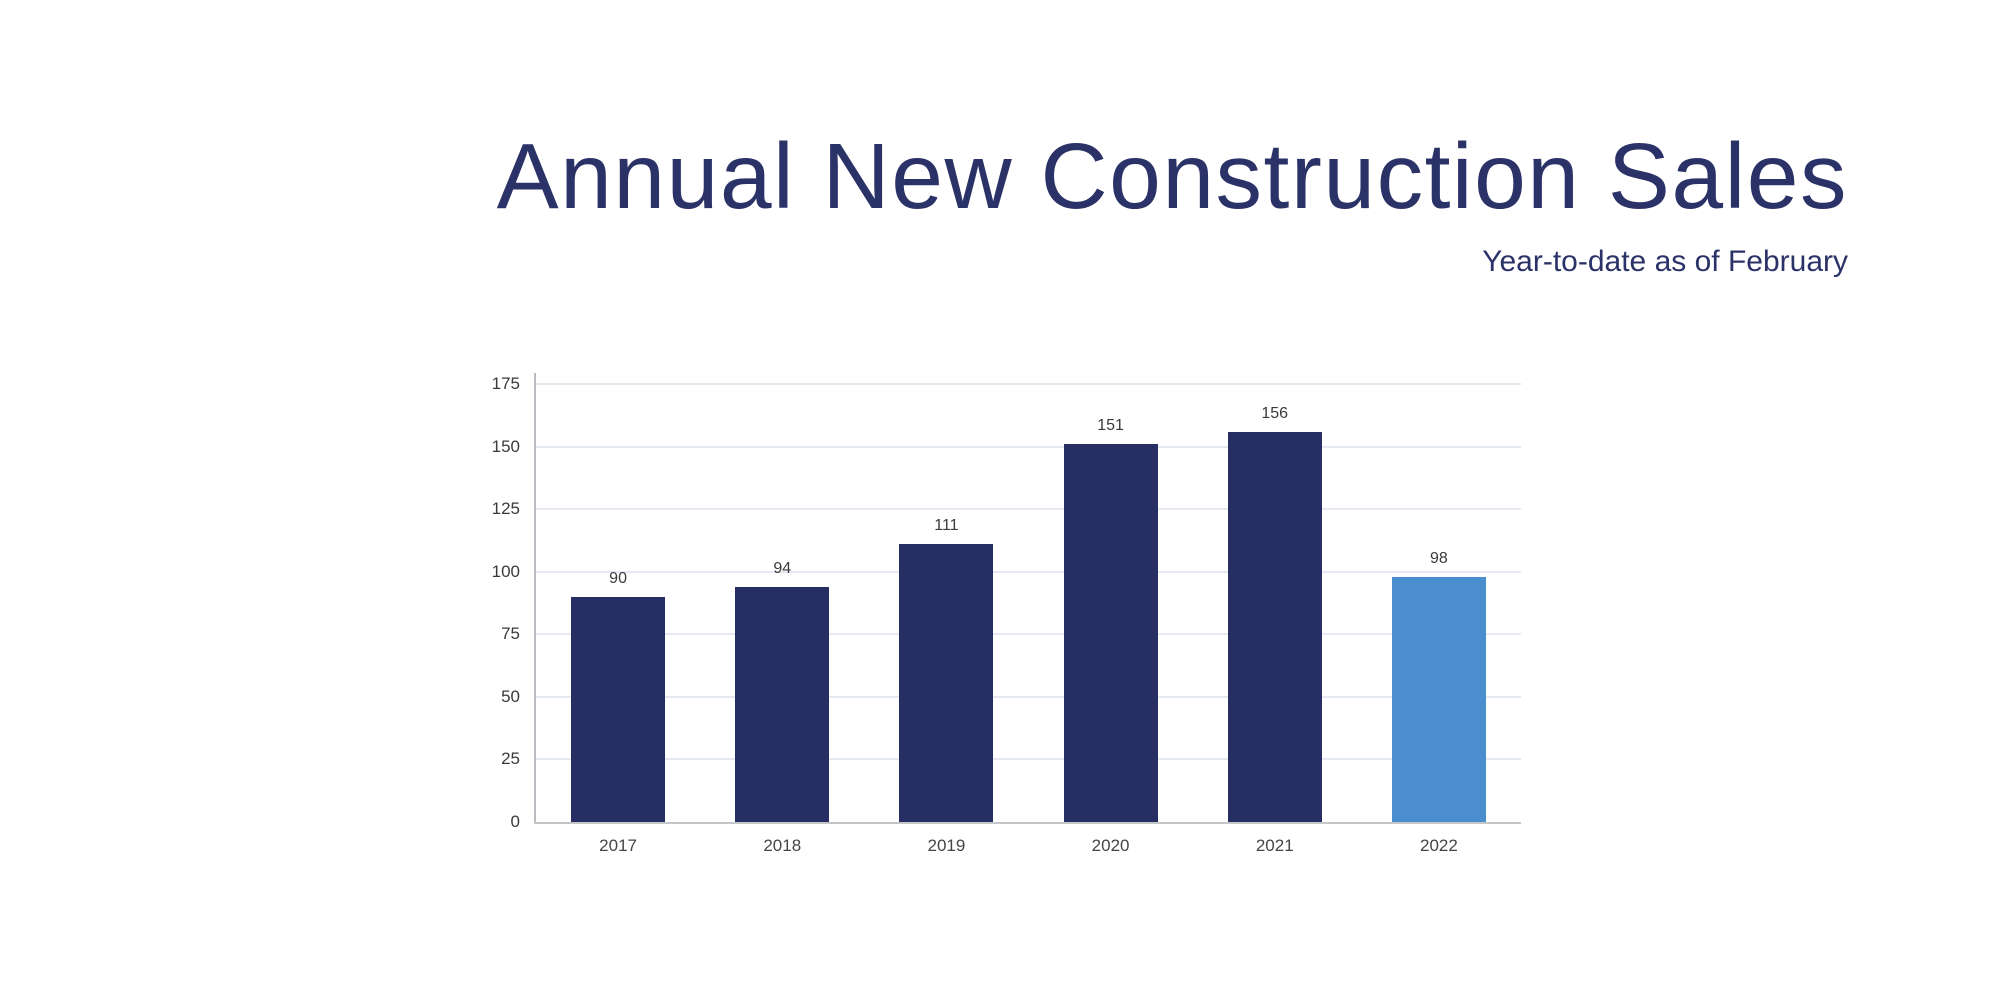  What do you see at coordinates (535, 597) in the screenshot?
I see `y-axis-line` at bounding box center [535, 597].